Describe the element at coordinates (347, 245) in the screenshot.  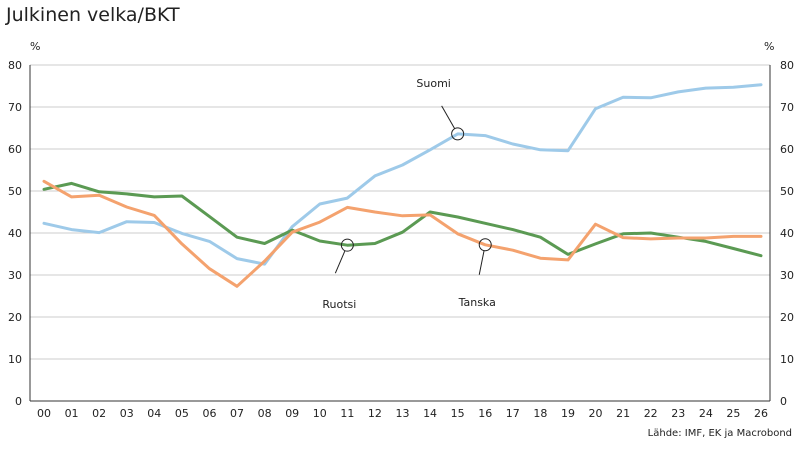
I see `annotation-marker-ruotsi` at that location.